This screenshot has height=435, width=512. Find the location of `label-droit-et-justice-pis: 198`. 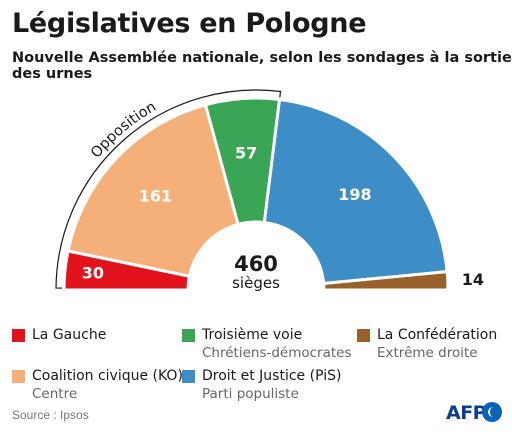

label-droit-et-justice-pis: 198 is located at coordinates (354, 194).